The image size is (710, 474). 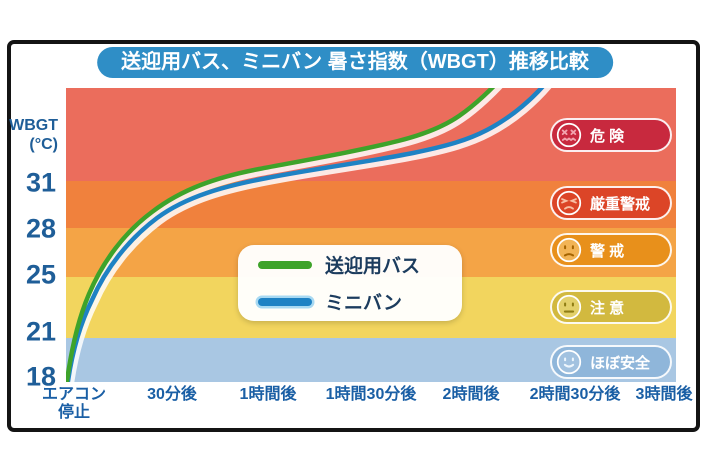 What do you see at coordinates (33, 125) in the screenshot?
I see `y-axis-unit-line1: WBGT` at bounding box center [33, 125].